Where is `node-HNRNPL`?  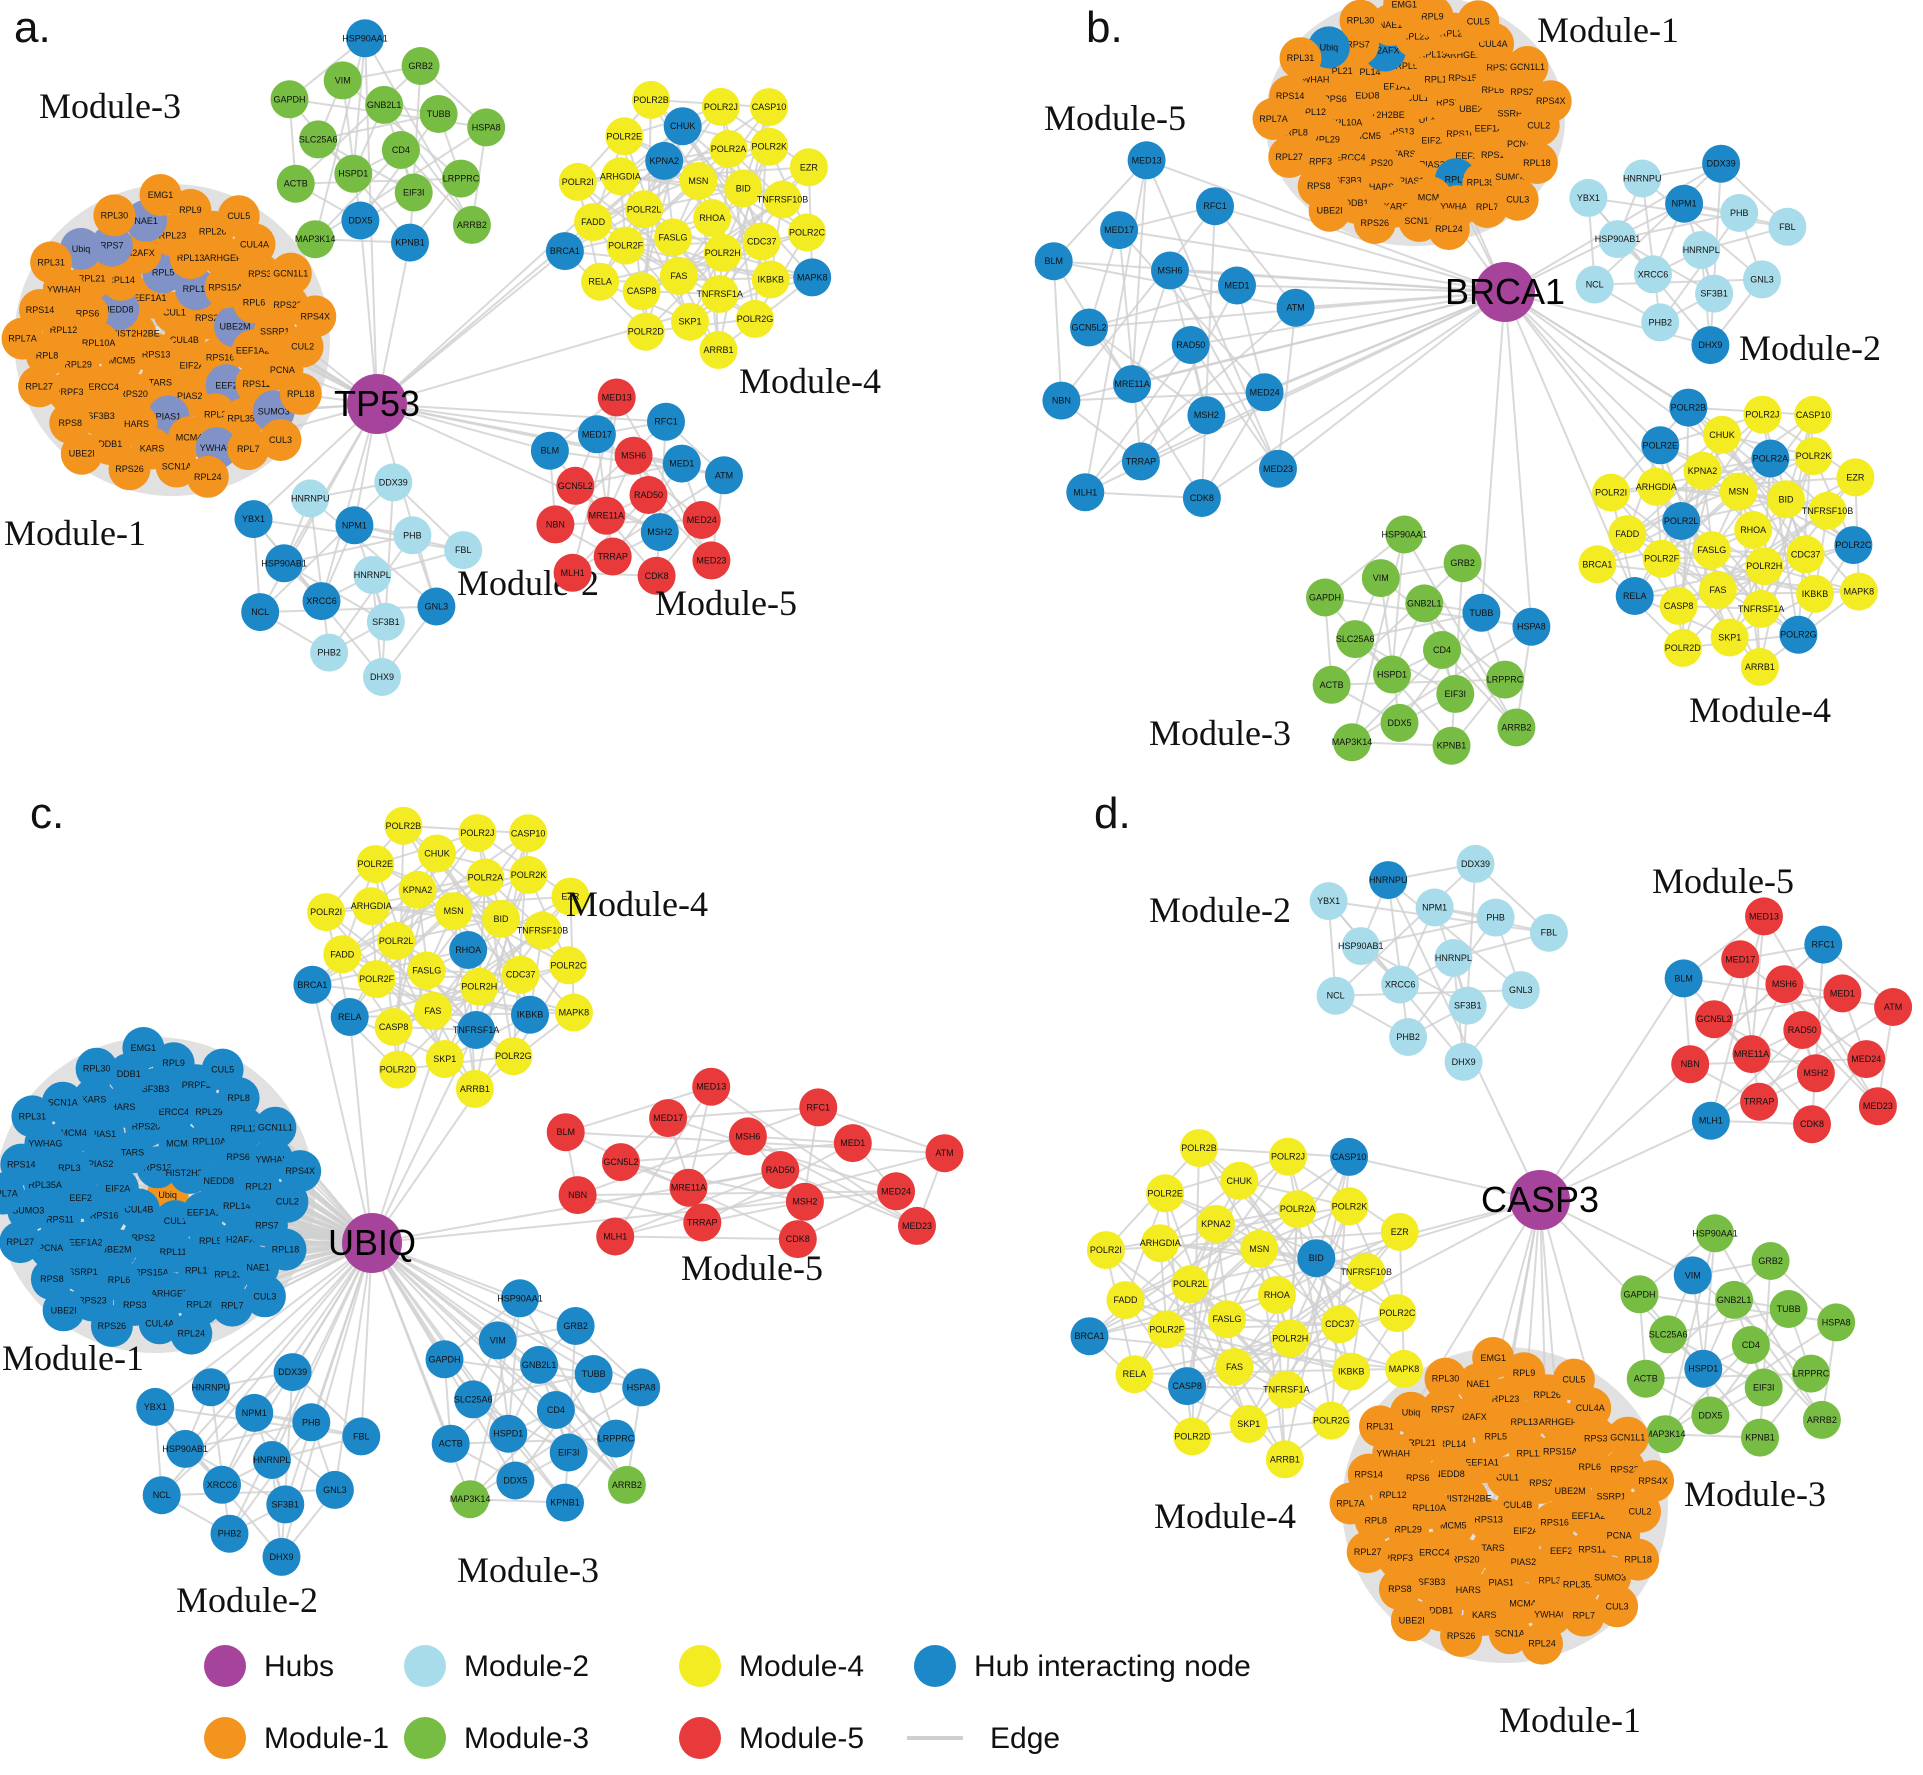 node-HNRNPL is located at coordinates (1453, 958).